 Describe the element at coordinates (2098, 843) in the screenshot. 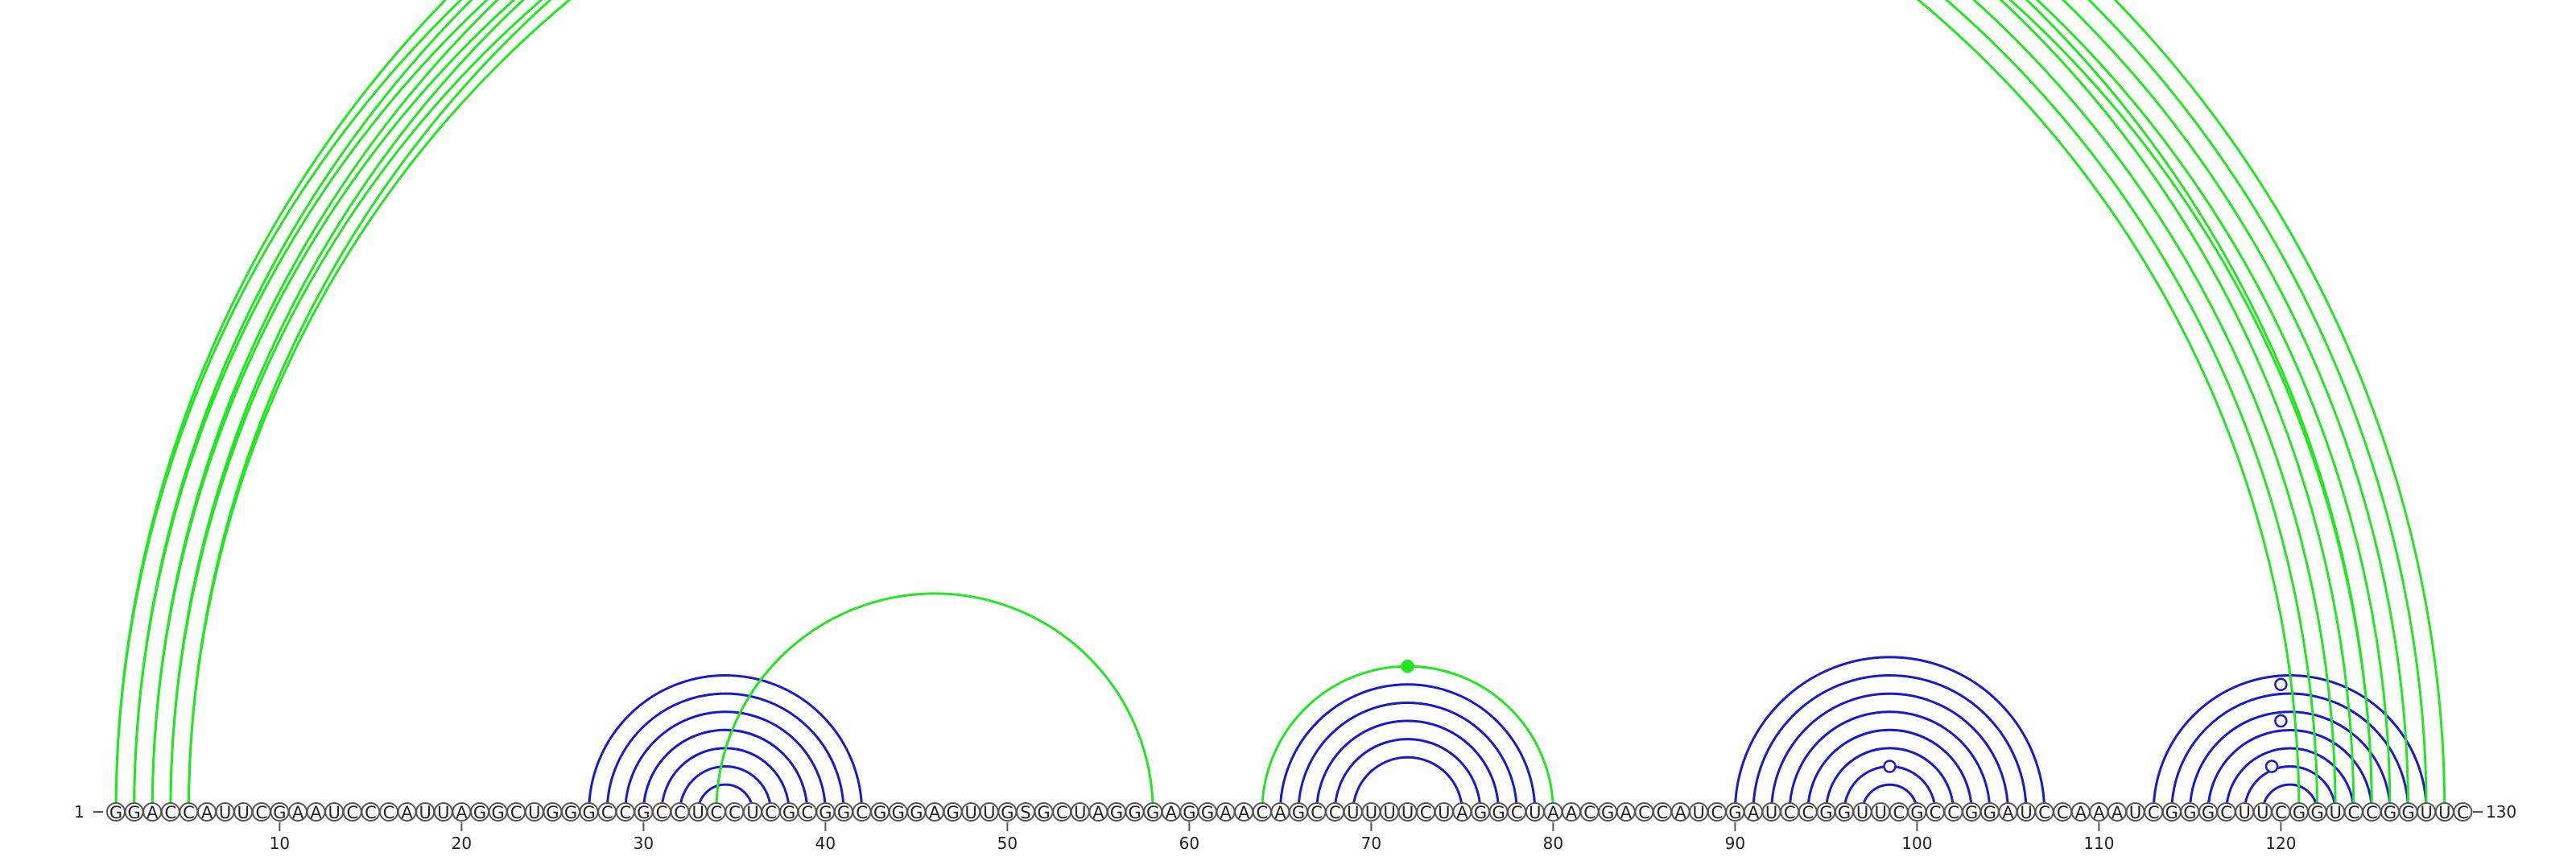

I see `tick-label: 110` at that location.